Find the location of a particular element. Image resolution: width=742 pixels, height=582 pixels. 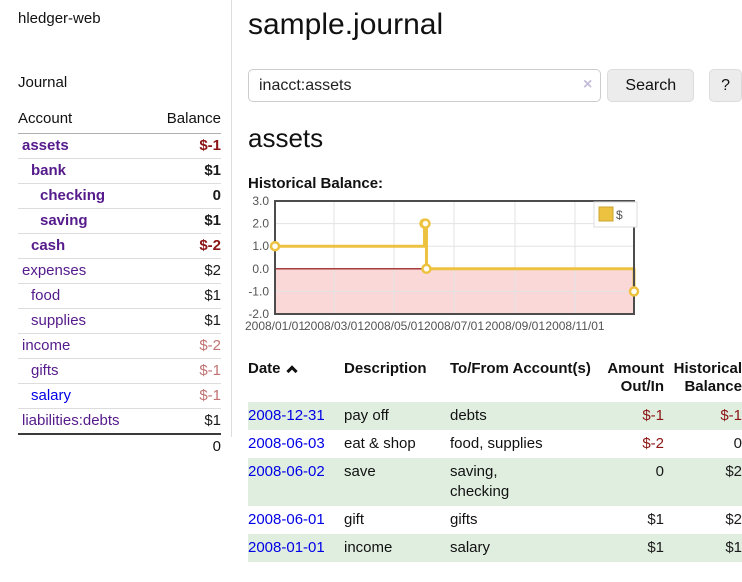

register-accounts: salary is located at coordinates (470, 547).